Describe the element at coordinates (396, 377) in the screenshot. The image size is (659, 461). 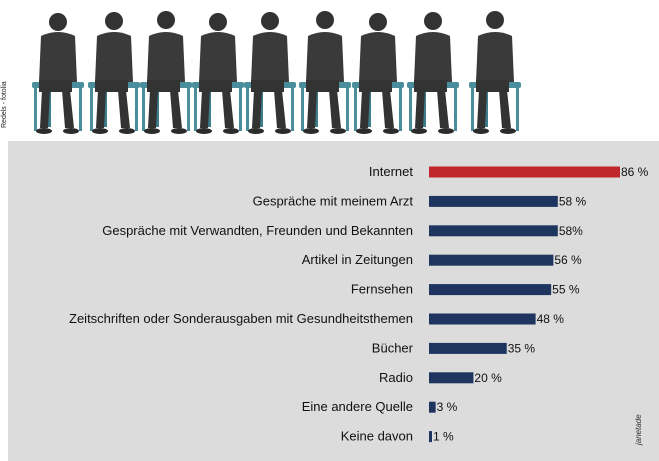
I see `category-label: Radio` at that location.